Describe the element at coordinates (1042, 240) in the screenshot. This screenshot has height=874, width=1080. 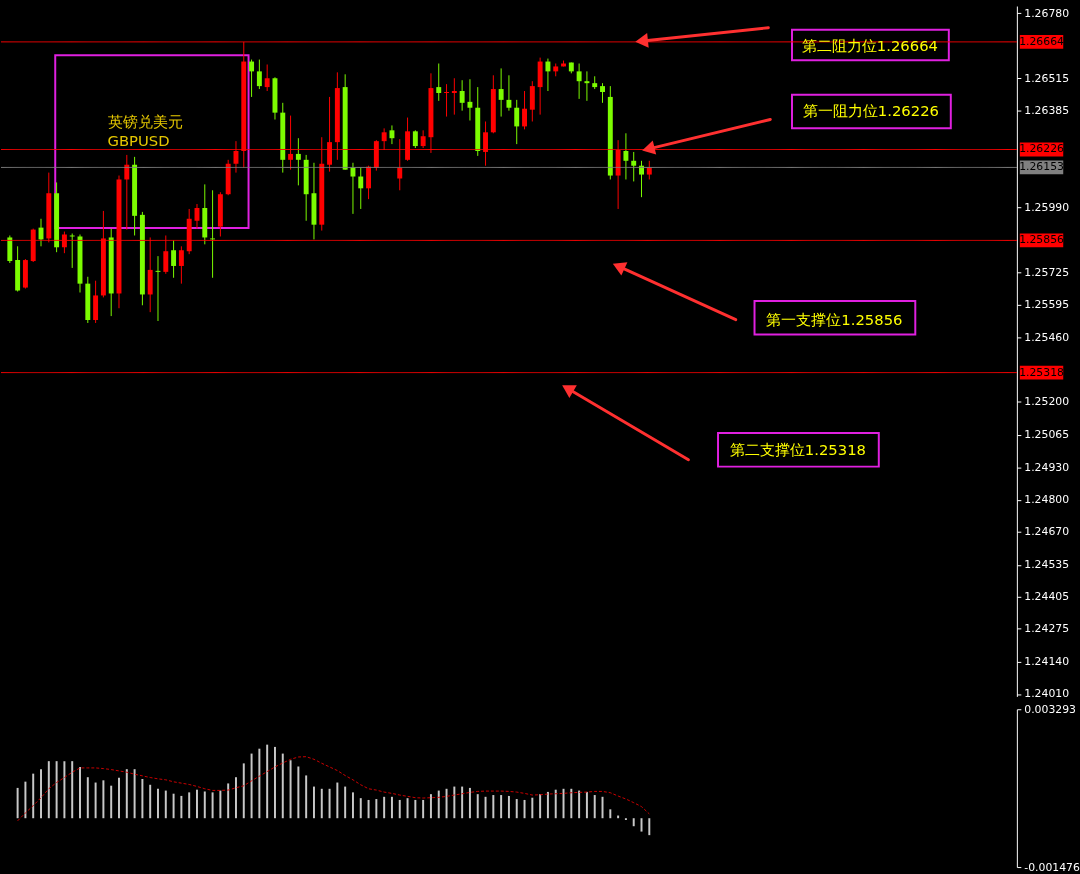
I see `ref-line-label: 1.25856` at that location.